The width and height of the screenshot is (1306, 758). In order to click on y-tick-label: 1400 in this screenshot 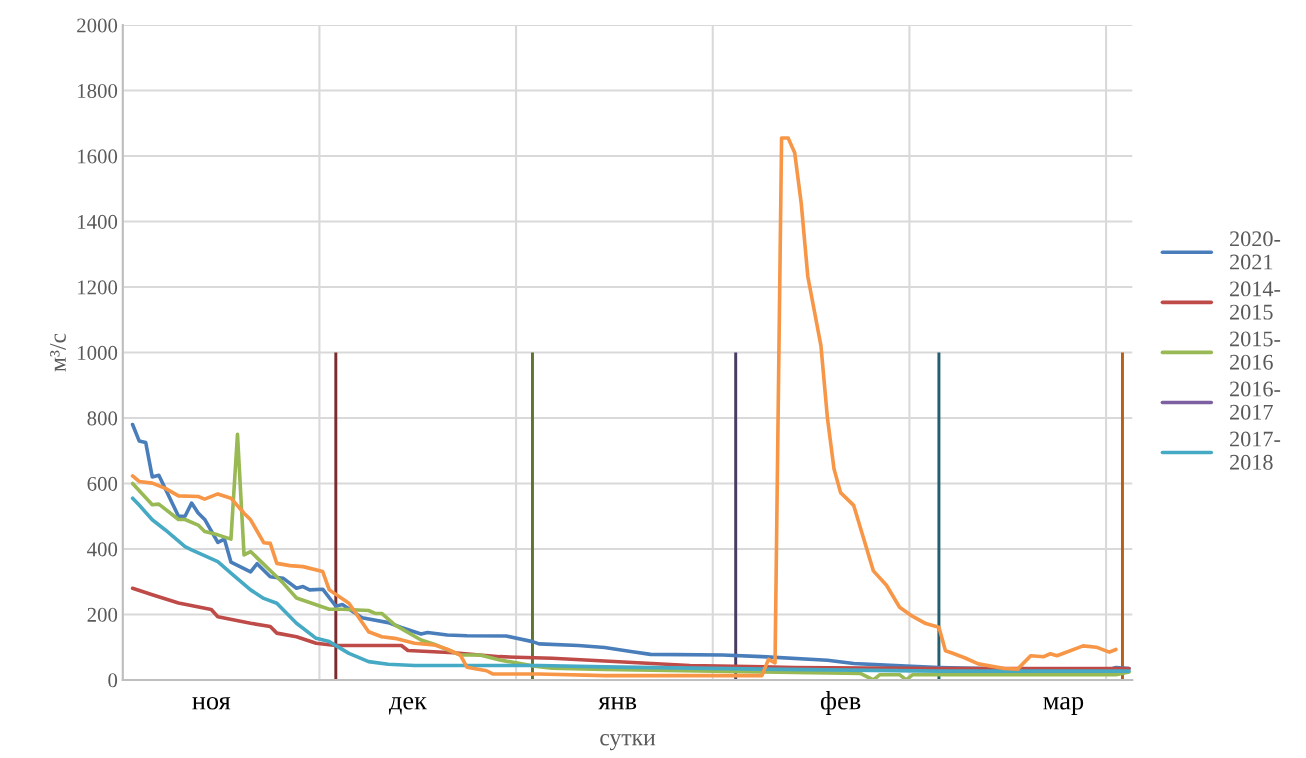, I will do `click(98, 221)`.